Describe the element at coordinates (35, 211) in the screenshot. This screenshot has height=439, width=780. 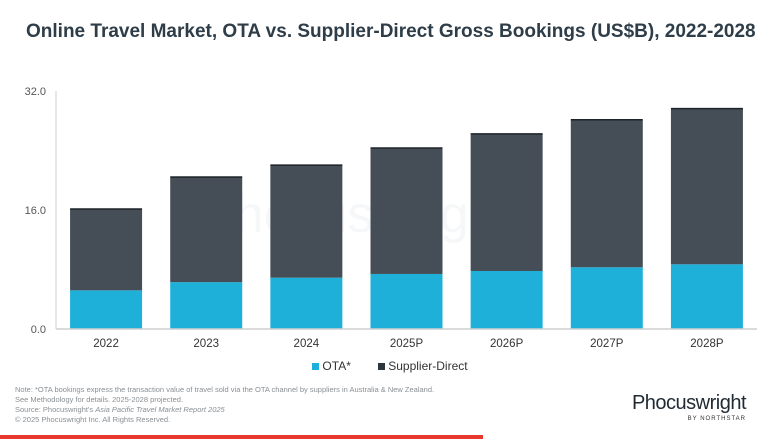
I see `y-tick-label: 16.0` at that location.